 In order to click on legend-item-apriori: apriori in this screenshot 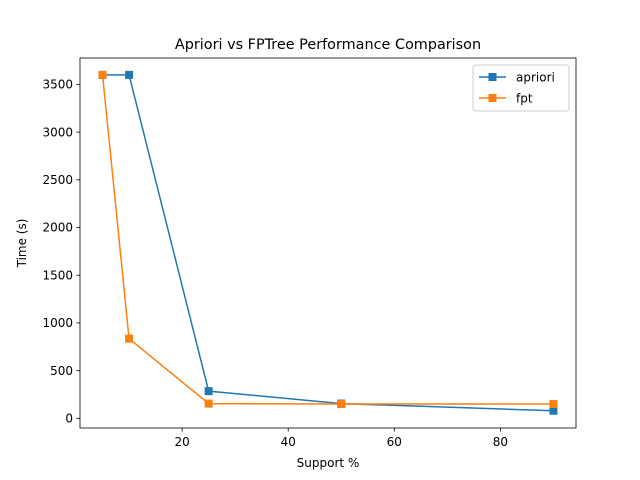, I will do `click(517, 78)`.